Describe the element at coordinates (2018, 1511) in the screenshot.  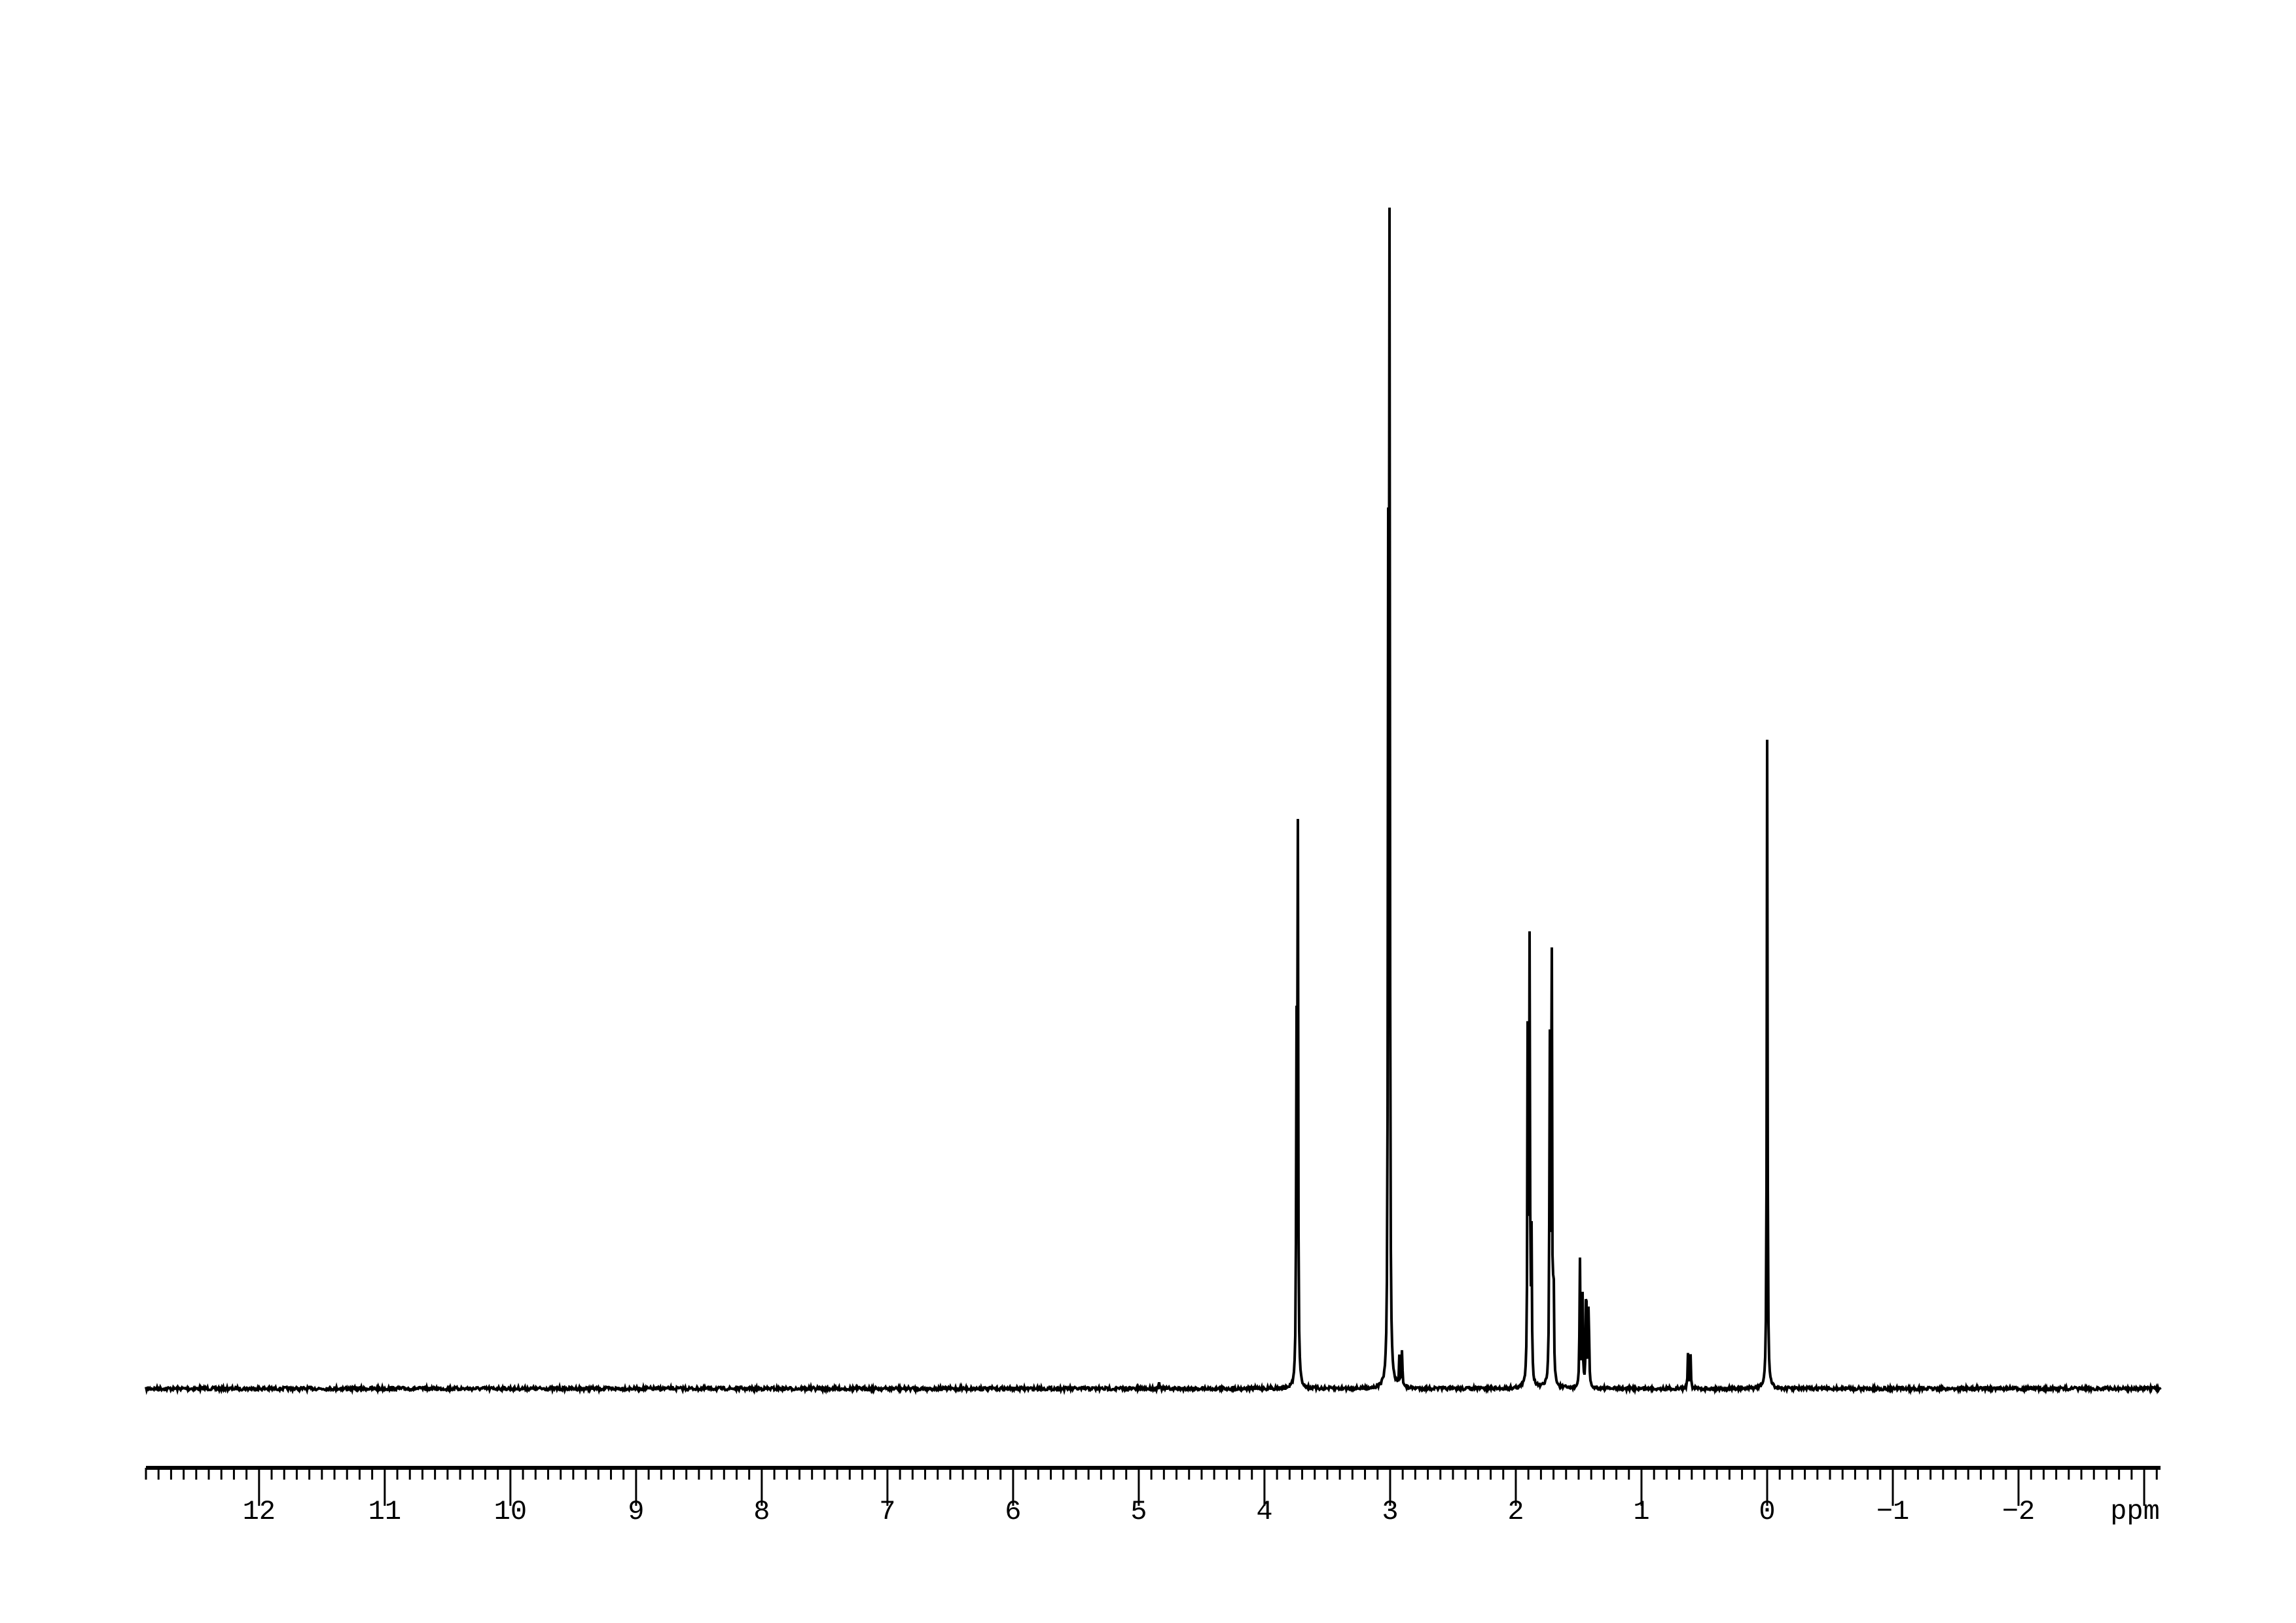
I see `x-tick-label: −2` at that location.